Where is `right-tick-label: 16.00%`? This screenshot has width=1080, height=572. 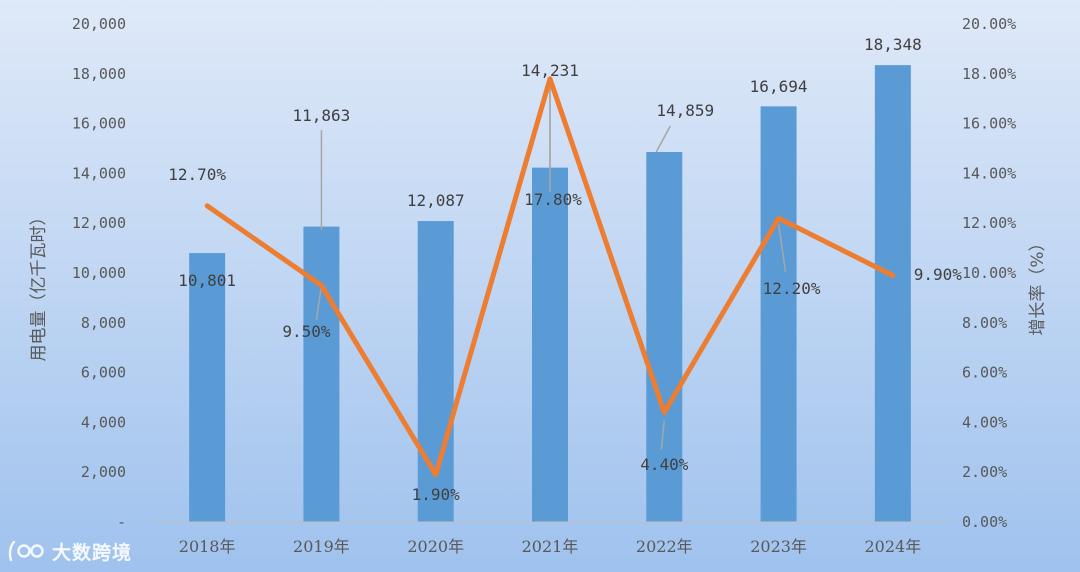 right-tick-label: 16.00% is located at coordinates (989, 124).